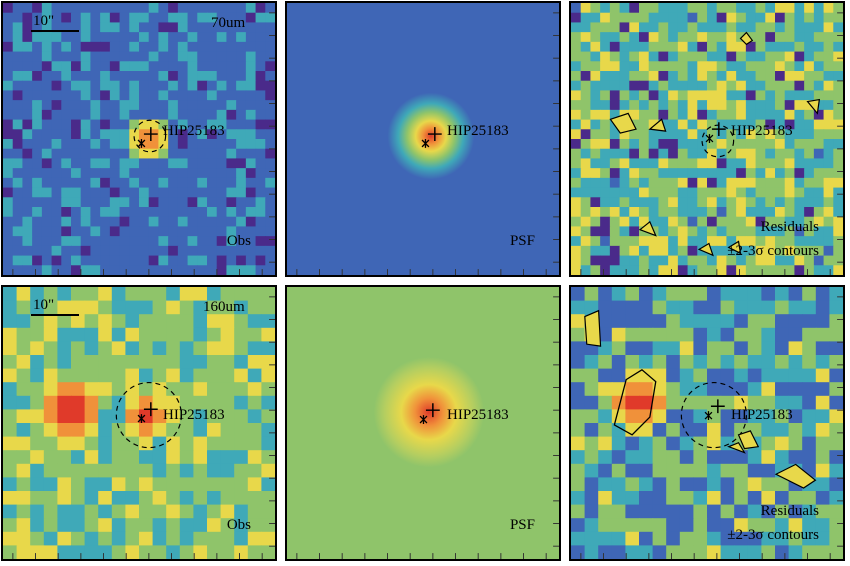 This screenshot has height=566, width=850. What do you see at coordinates (224, 307) in the screenshot?
I see `band-label: 160um` at bounding box center [224, 307].